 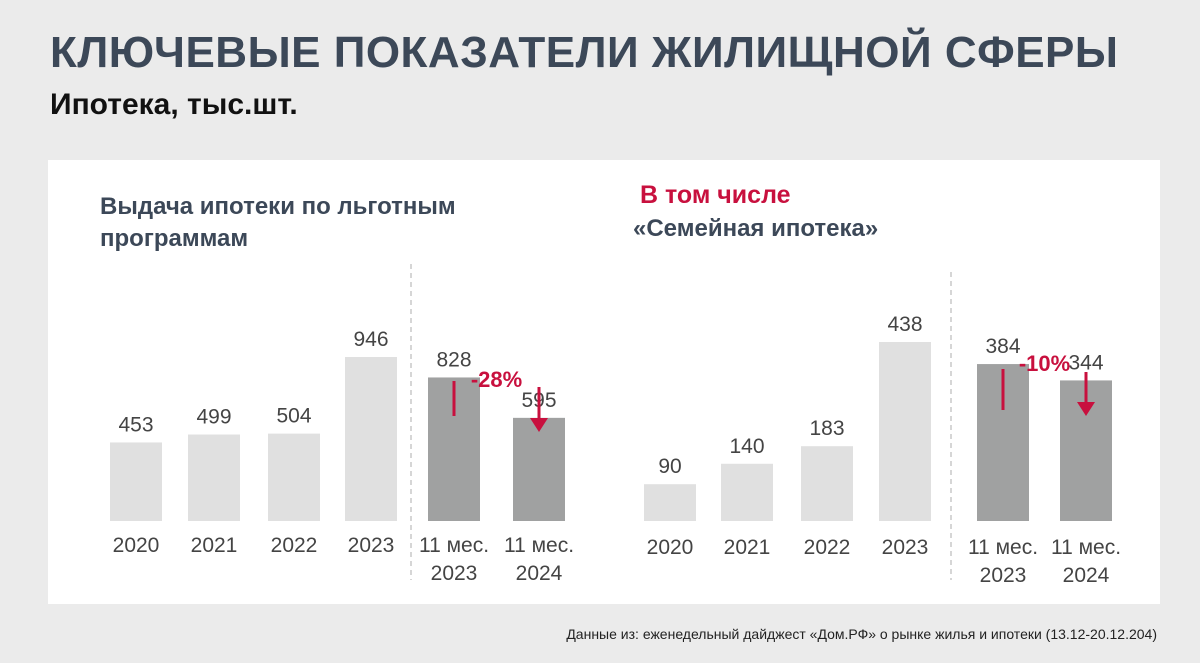 I want to click on benefit-category-label: 2024, so click(x=539, y=573).